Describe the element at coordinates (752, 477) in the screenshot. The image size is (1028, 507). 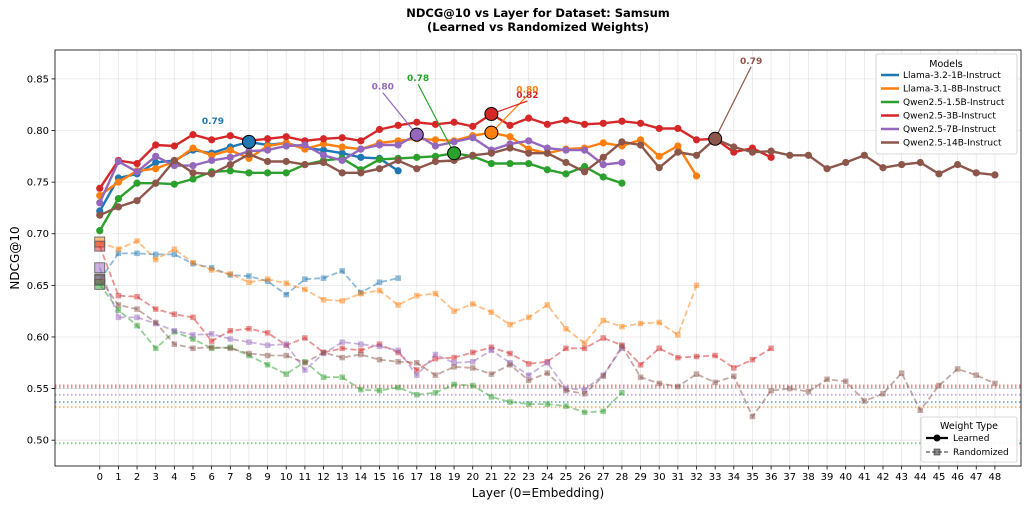
I see `x-tick-label: 35` at that location.